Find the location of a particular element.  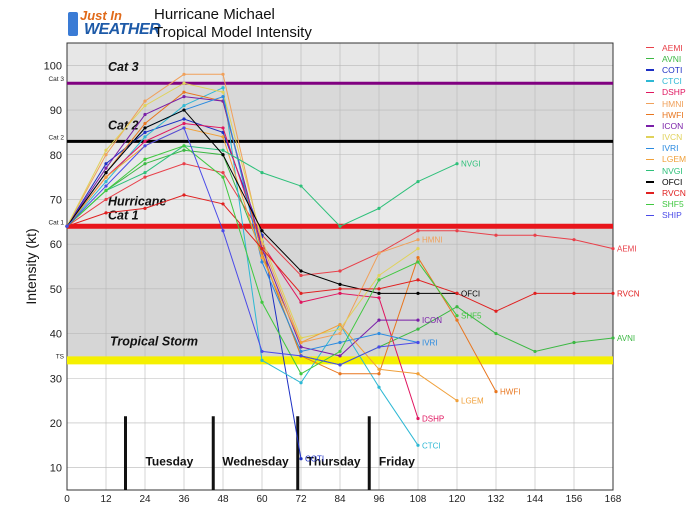

legend-label: LGEM is located at coordinates (674, 159).